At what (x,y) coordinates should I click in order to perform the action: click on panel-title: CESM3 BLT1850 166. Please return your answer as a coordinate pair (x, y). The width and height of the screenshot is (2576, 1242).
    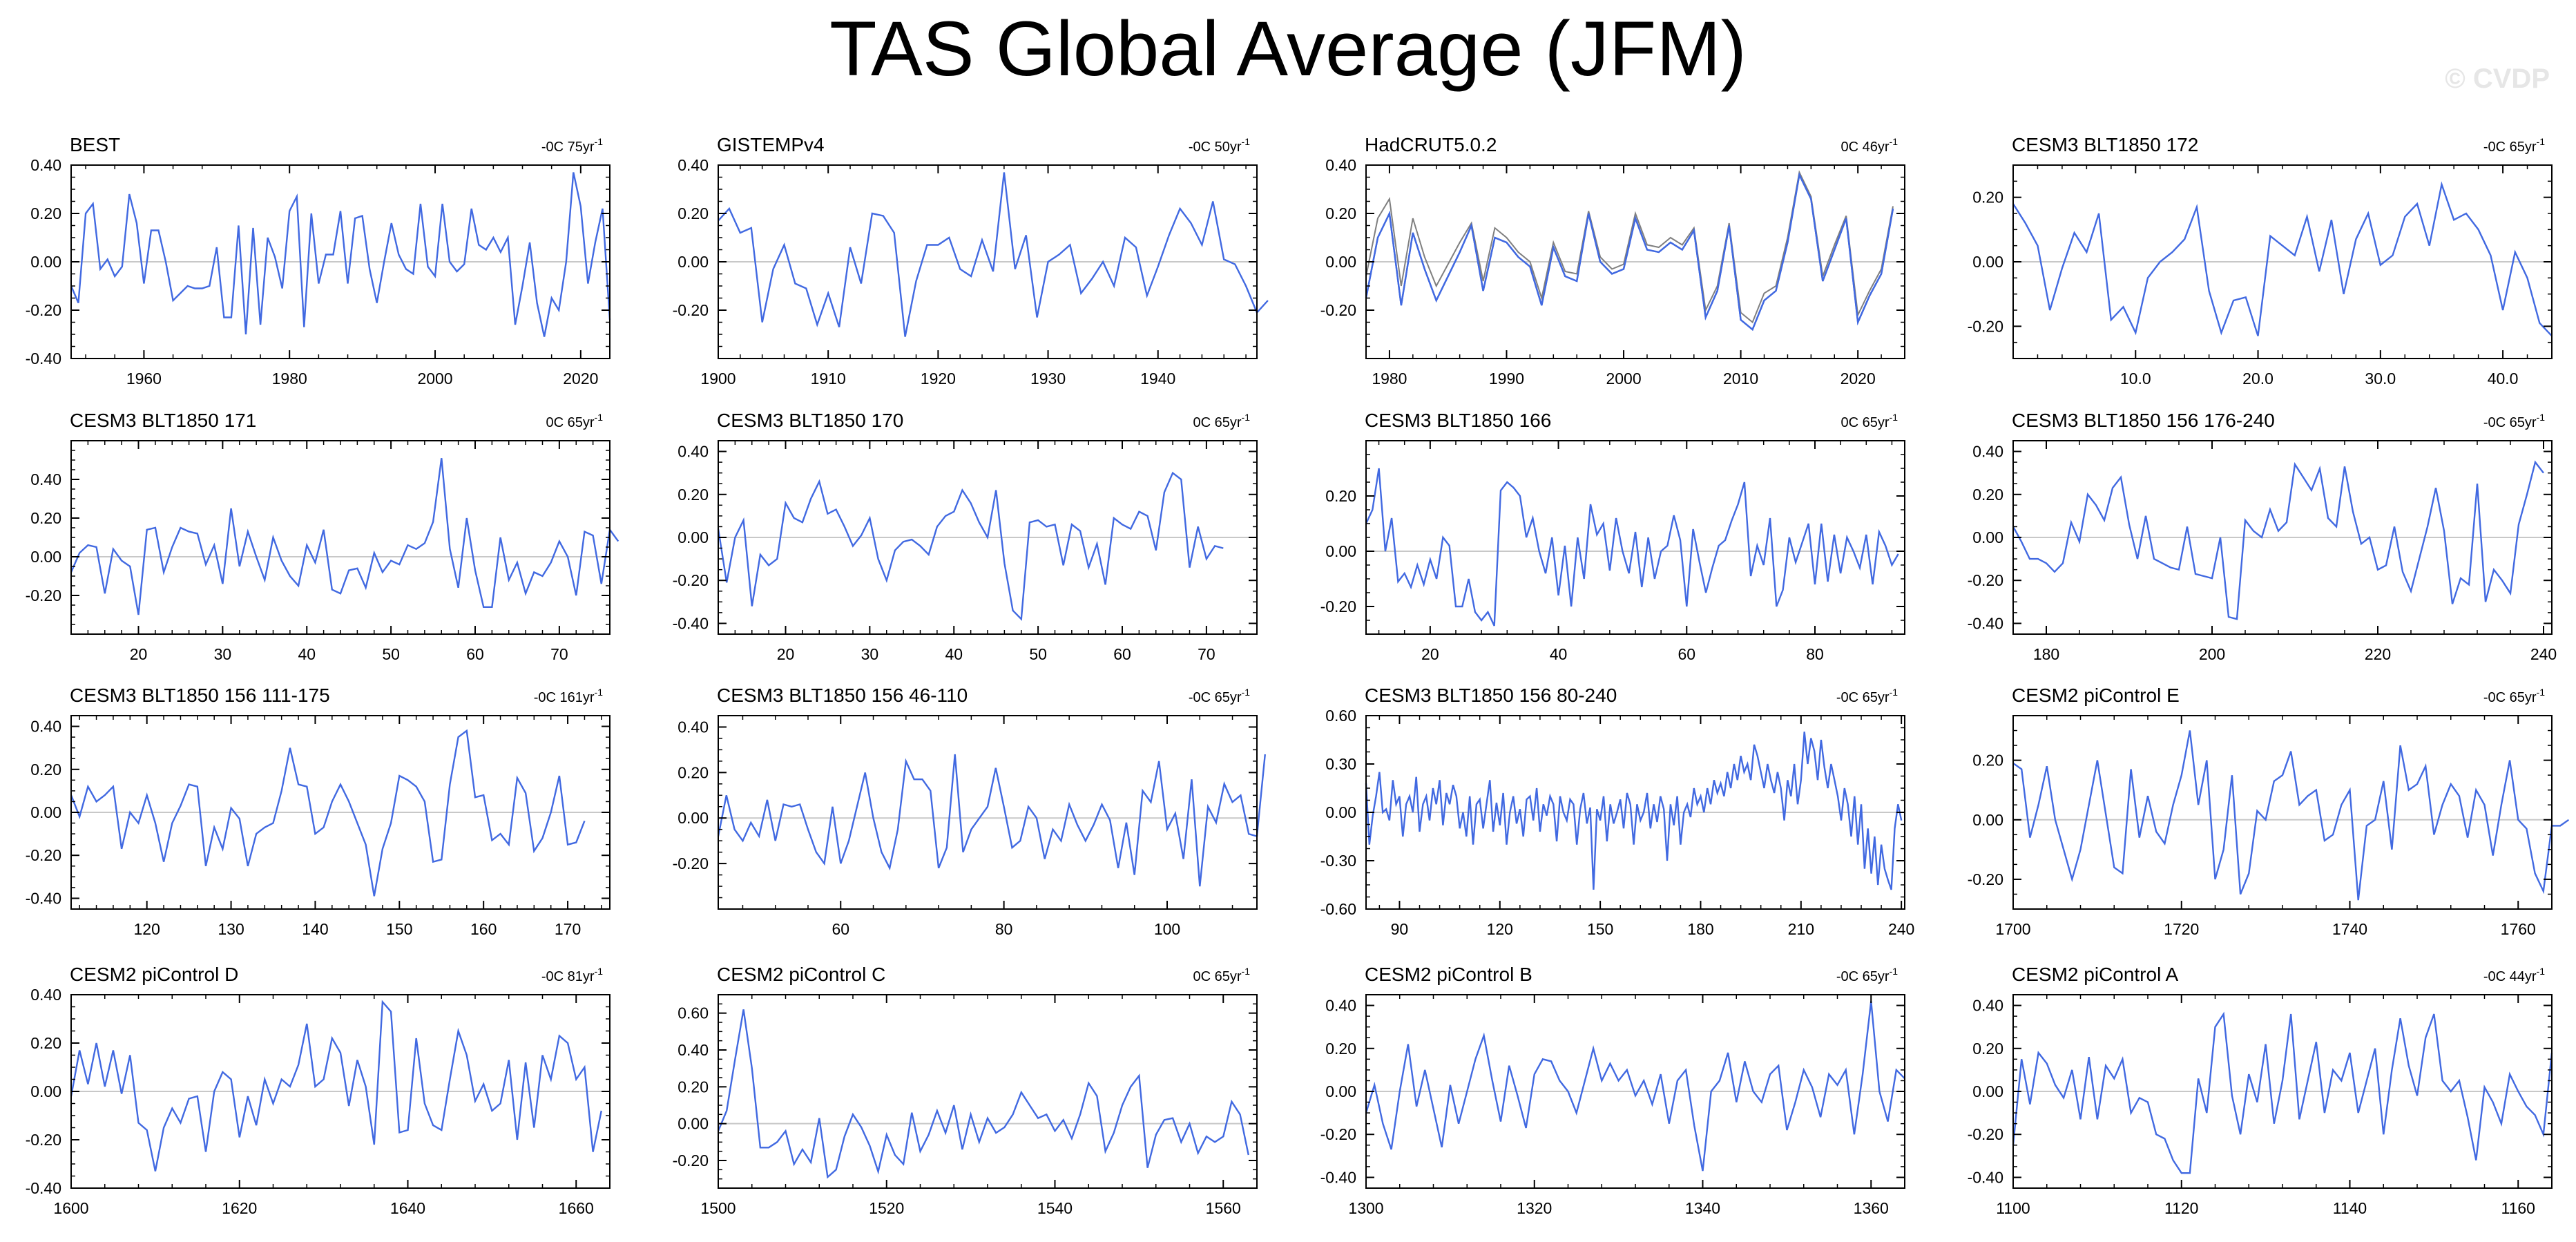
    Looking at the image, I should click on (1458, 420).